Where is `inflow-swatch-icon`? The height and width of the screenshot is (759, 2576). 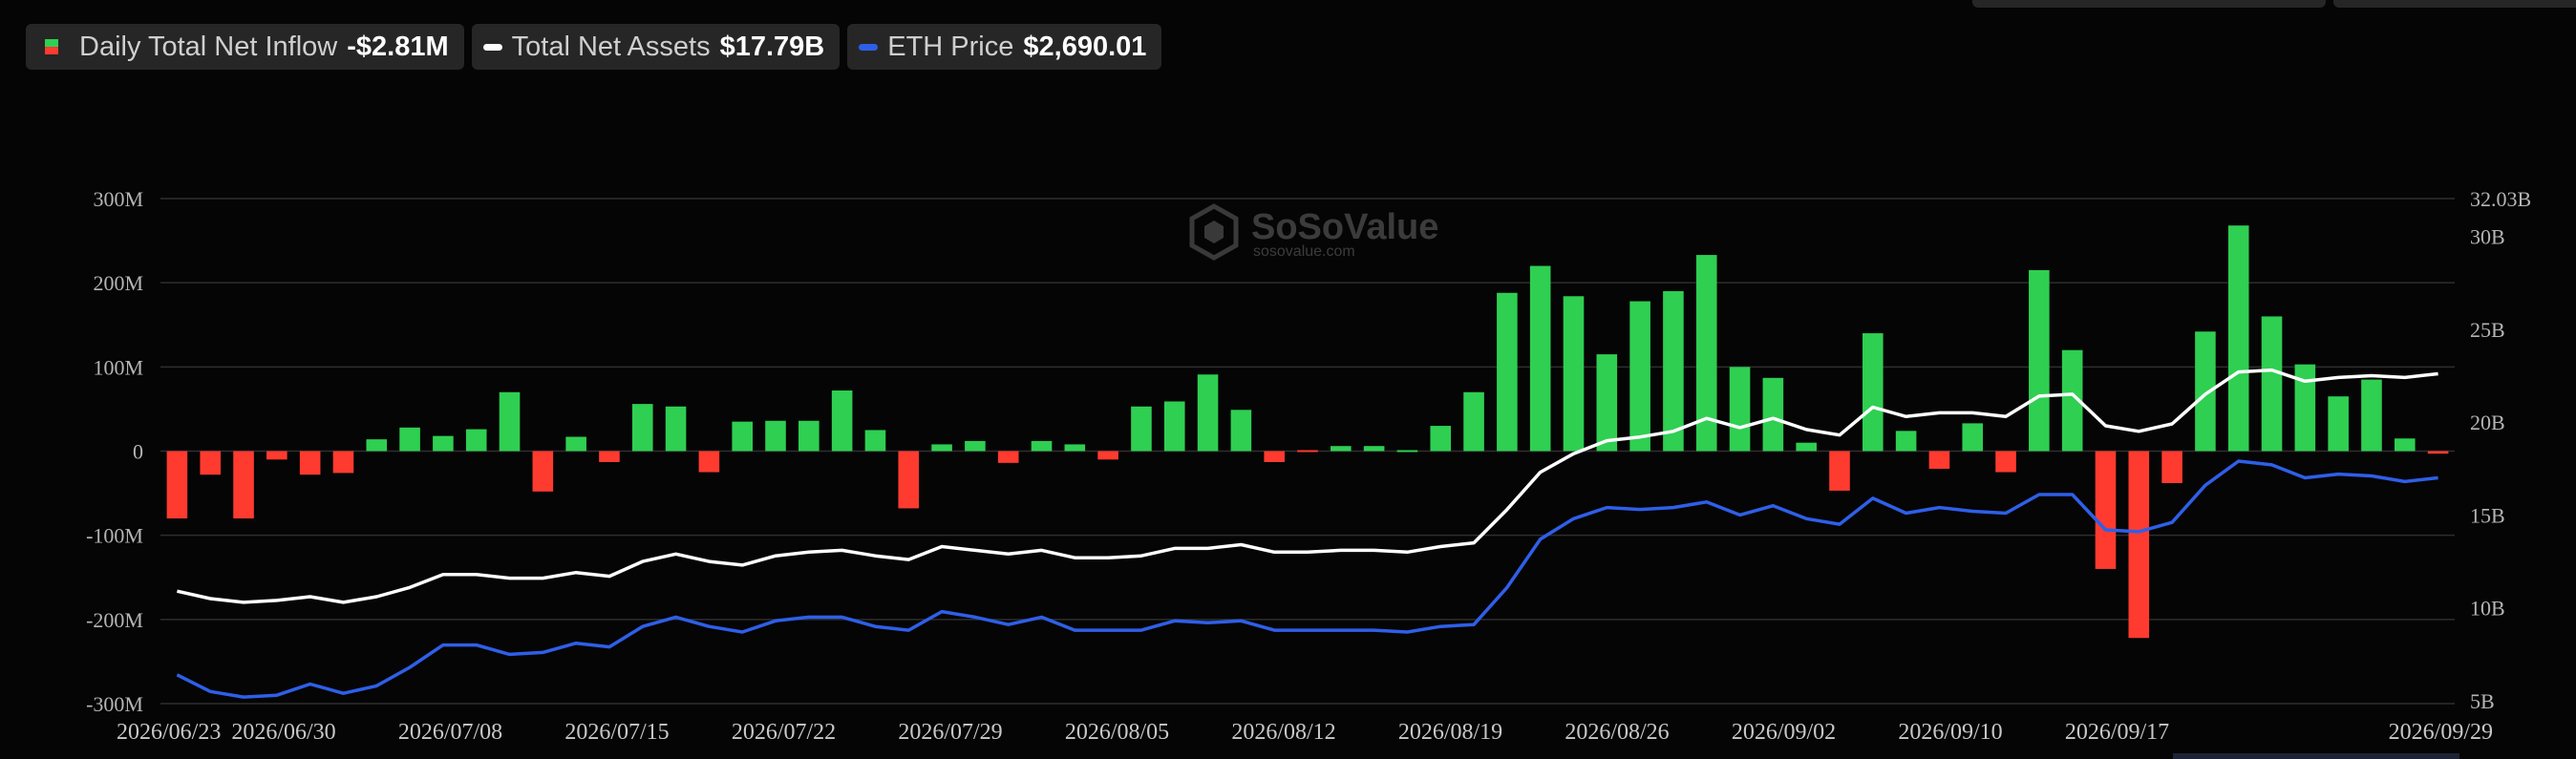
inflow-swatch-icon is located at coordinates (51, 46).